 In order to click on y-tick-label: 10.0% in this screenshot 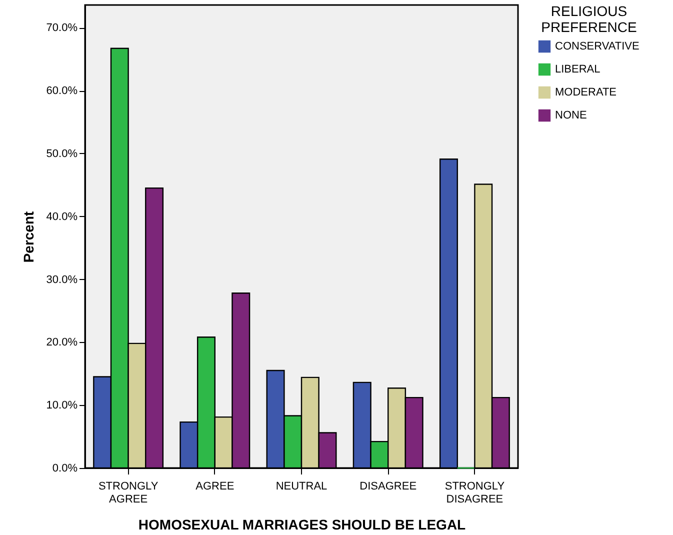, I will do `click(62, 406)`.